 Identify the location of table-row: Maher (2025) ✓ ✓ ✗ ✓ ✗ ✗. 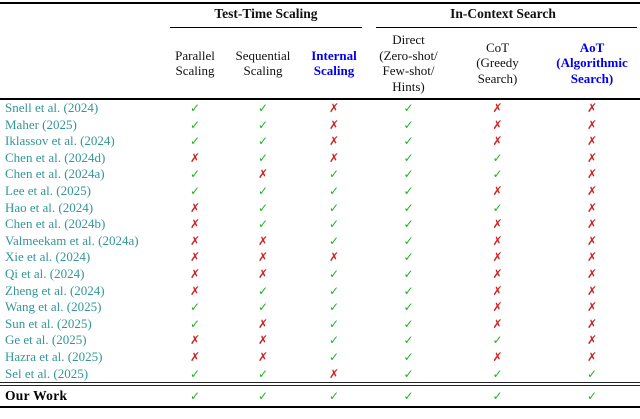
(320, 125).